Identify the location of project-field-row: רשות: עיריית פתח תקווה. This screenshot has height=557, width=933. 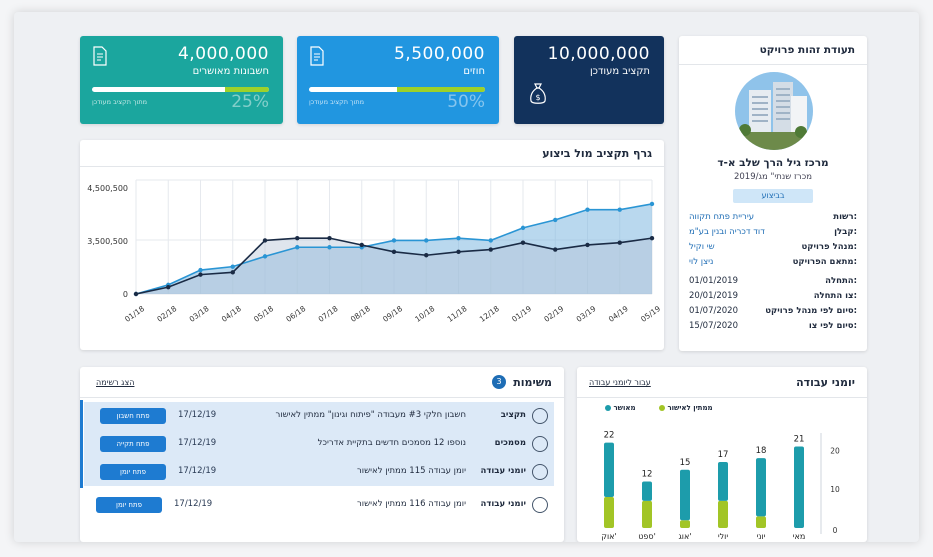
(773, 218).